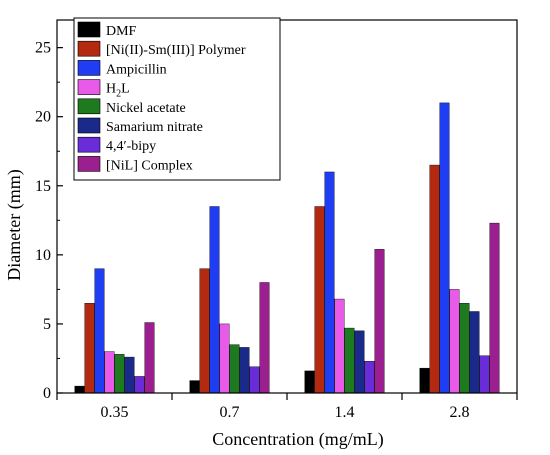  Describe the element at coordinates (118, 91) in the screenshot. I see `legend-label: H2L` at that location.